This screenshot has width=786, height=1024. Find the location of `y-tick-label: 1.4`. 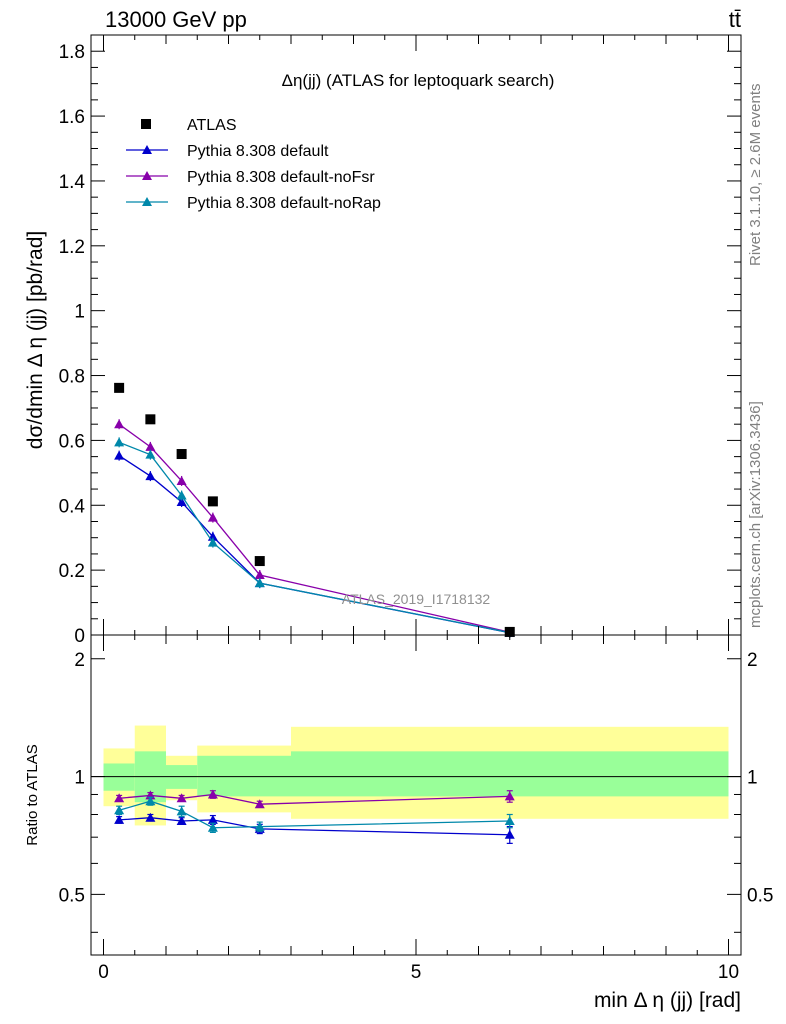

y-tick-label: 1.4 is located at coordinates (72, 182).